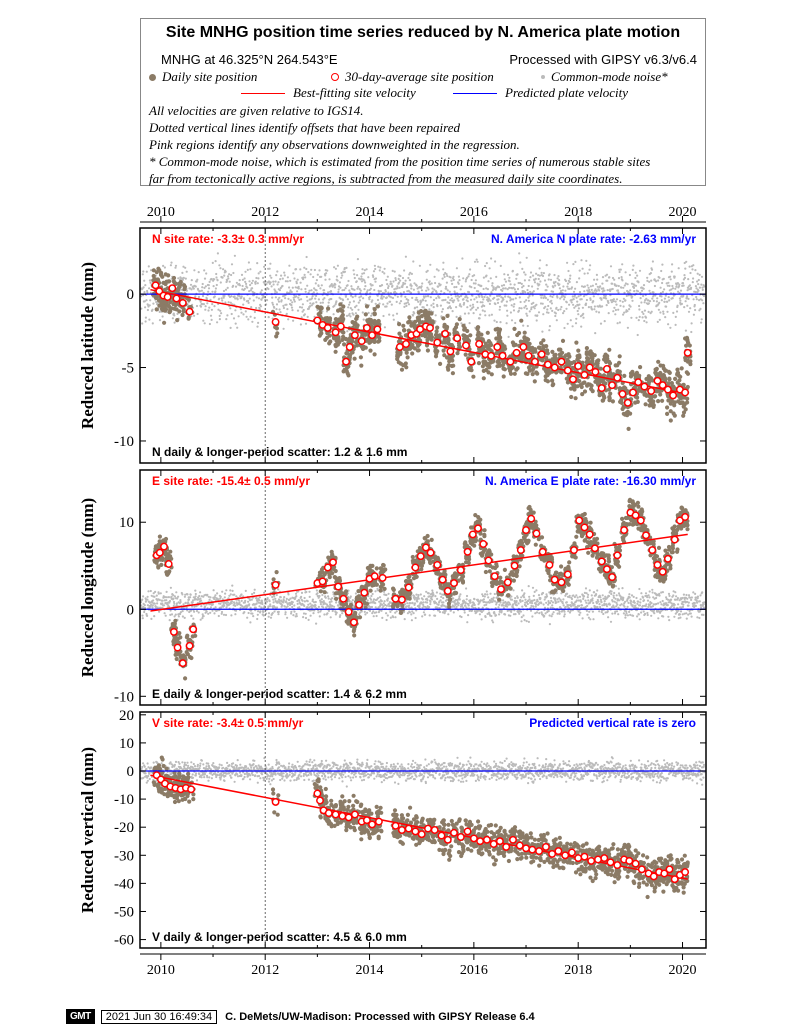  I want to click on legend-daily-label: Daily site position, so click(210, 76).